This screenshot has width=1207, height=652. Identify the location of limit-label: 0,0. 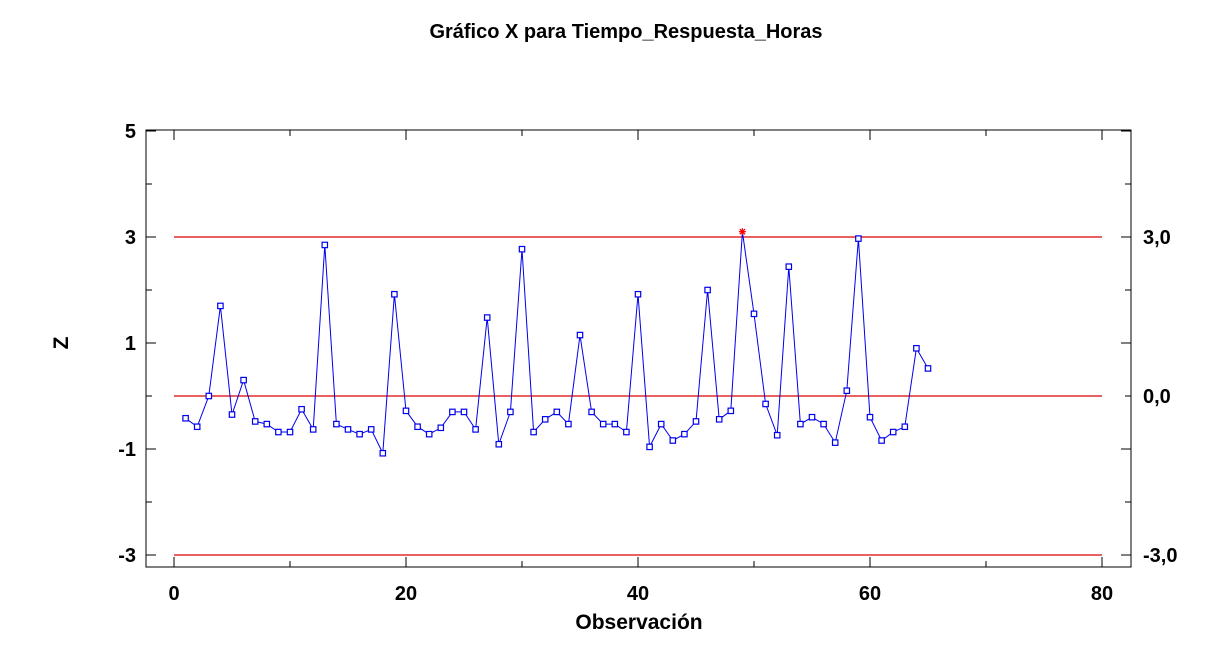
(1157, 397).